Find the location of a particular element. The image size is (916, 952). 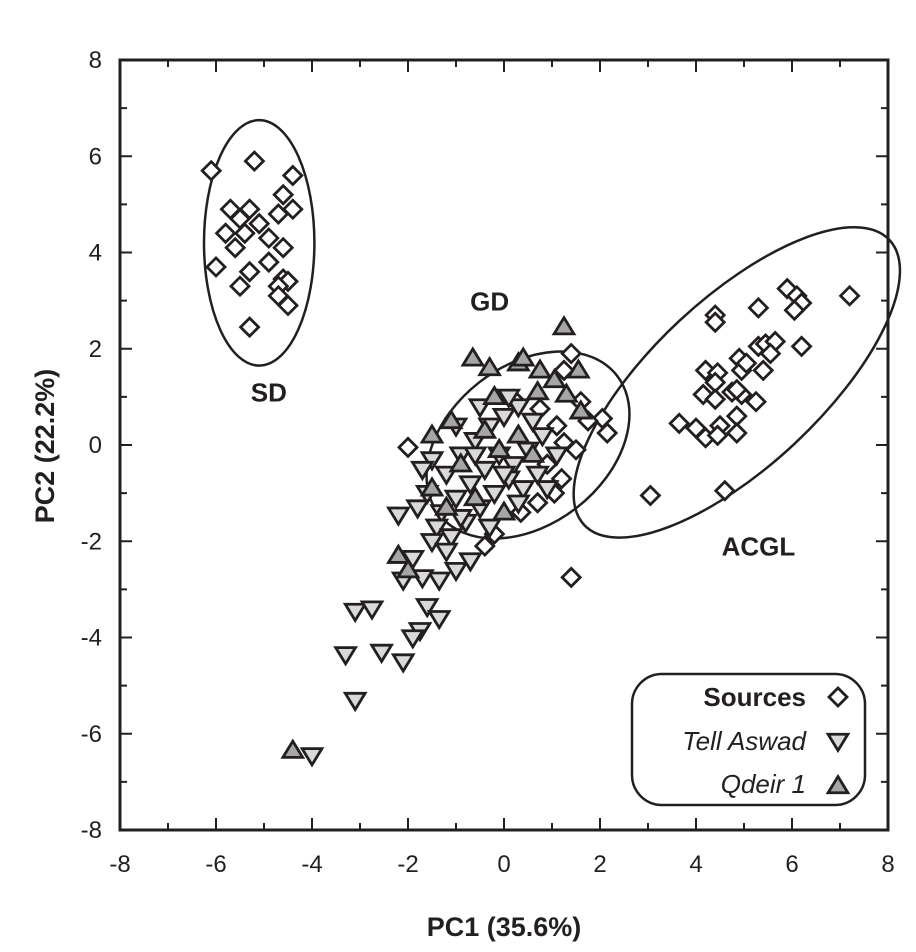

legend-label-tell-aswad: Tell Aswad is located at coordinates (744, 741).